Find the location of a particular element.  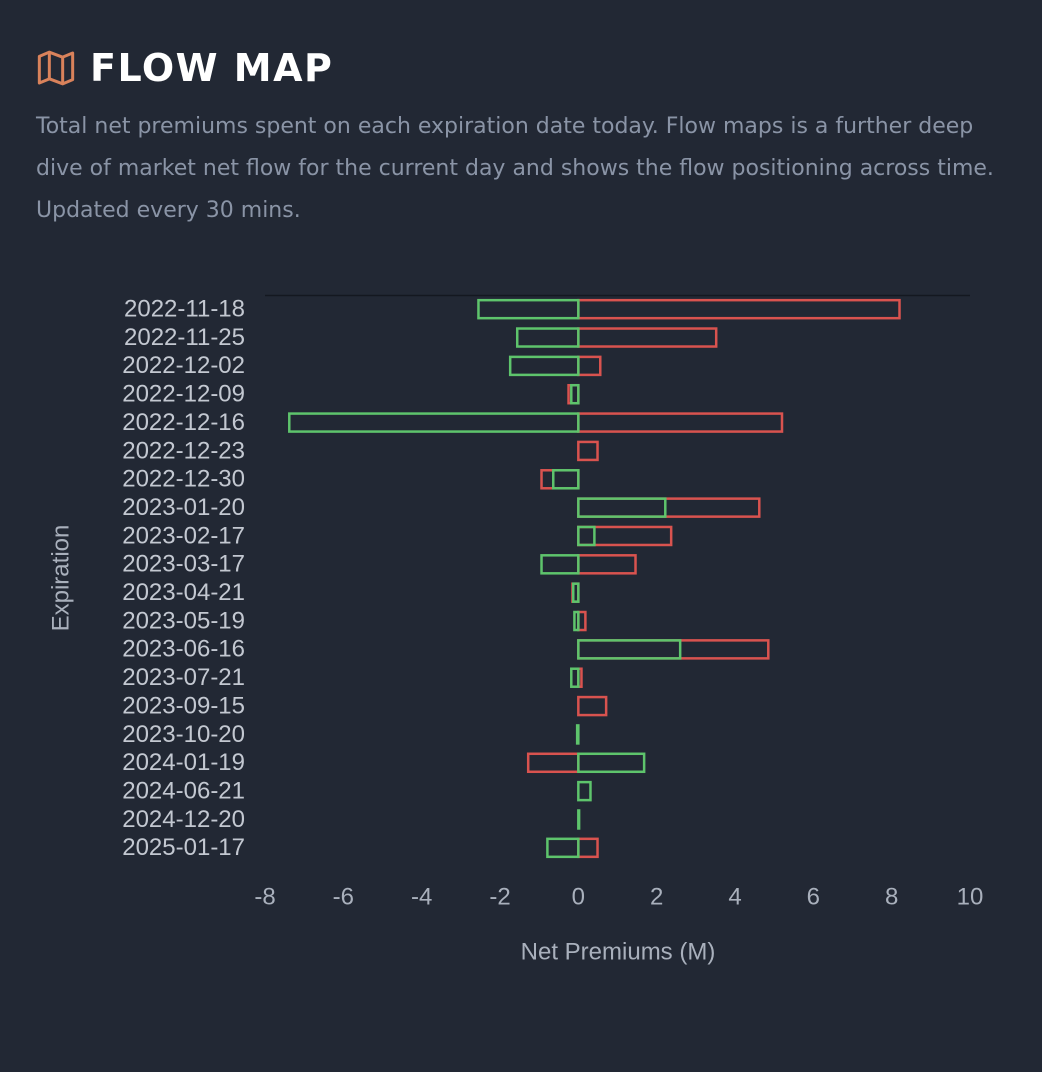

title: FLOW MAP is located at coordinates (212, 68).